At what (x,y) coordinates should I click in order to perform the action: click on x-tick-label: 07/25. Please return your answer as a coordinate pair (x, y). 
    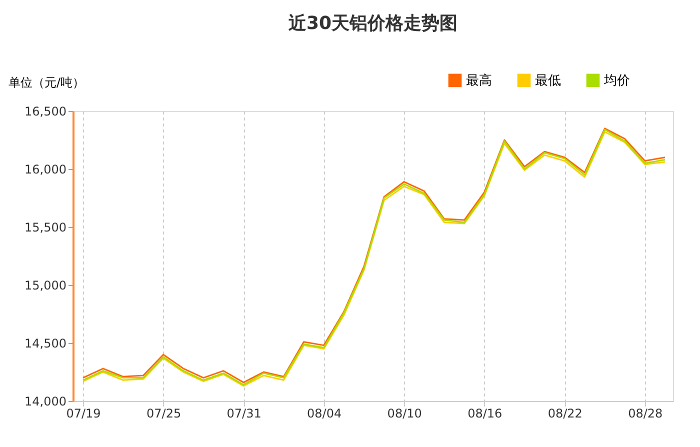
    Looking at the image, I should click on (164, 413).